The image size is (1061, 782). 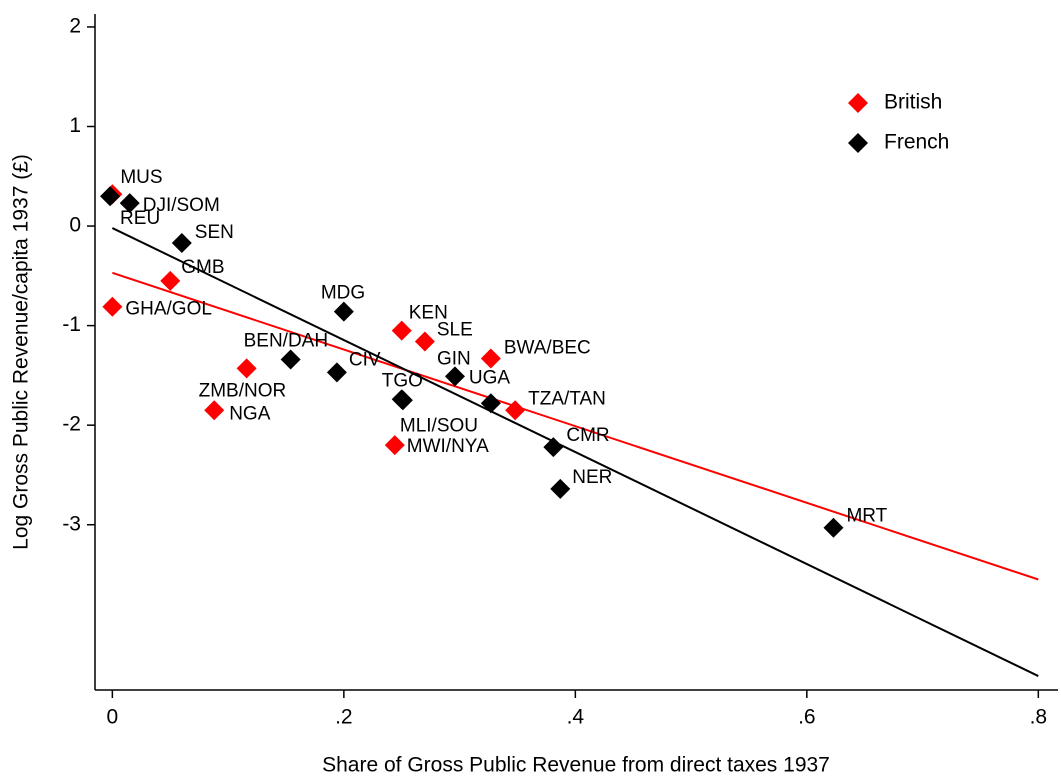 What do you see at coordinates (343, 293) in the screenshot?
I see `point-label: MDG` at bounding box center [343, 293].